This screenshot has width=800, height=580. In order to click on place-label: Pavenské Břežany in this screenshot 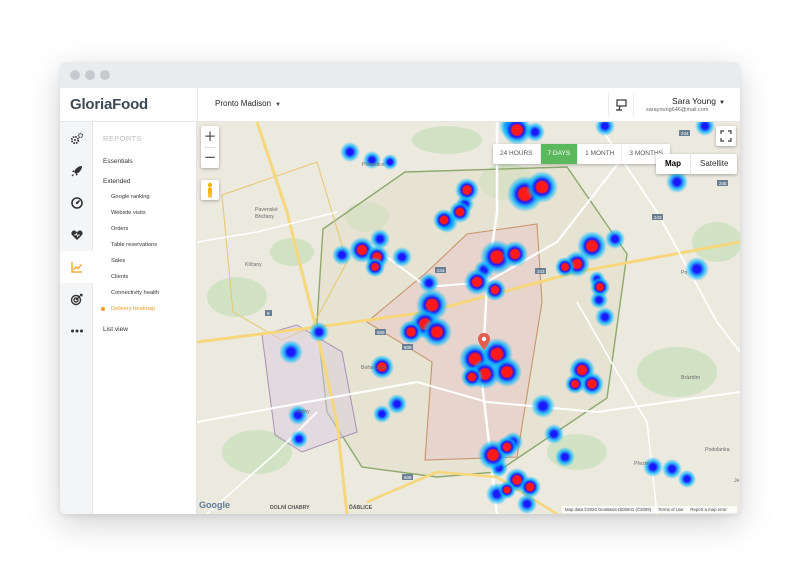, I will do `click(266, 213)`.